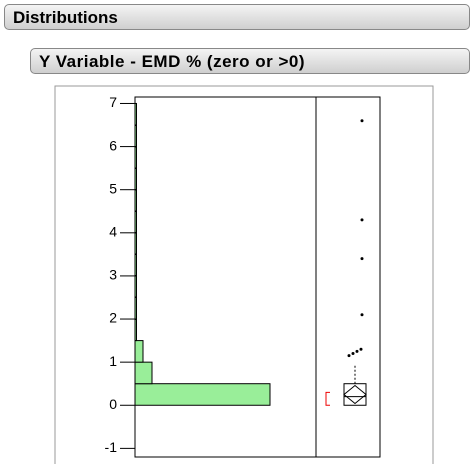 This screenshot has height=464, width=472. What do you see at coordinates (113, 232) in the screenshot?
I see `y-tick-label: 4` at bounding box center [113, 232].